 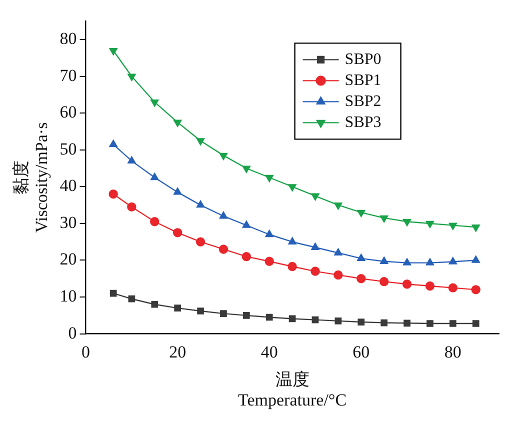 What do you see at coordinates (68, 186) in the screenshot?
I see `y-tick-label: 40` at bounding box center [68, 186].